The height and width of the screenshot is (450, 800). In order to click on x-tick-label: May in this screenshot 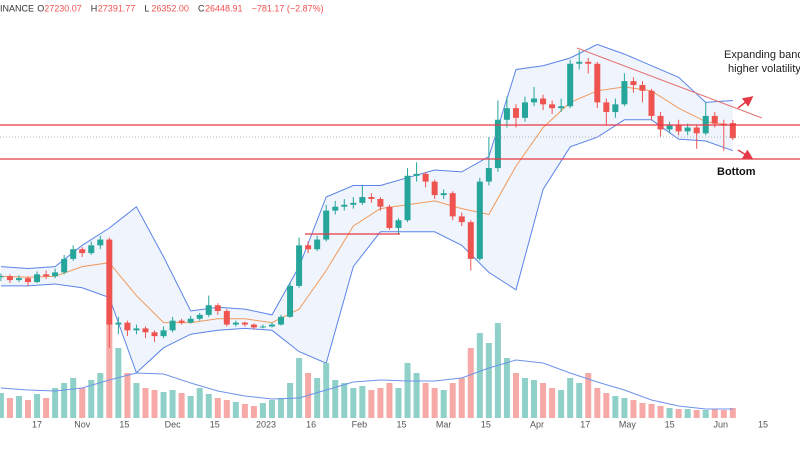, I will do `click(628, 424)`.